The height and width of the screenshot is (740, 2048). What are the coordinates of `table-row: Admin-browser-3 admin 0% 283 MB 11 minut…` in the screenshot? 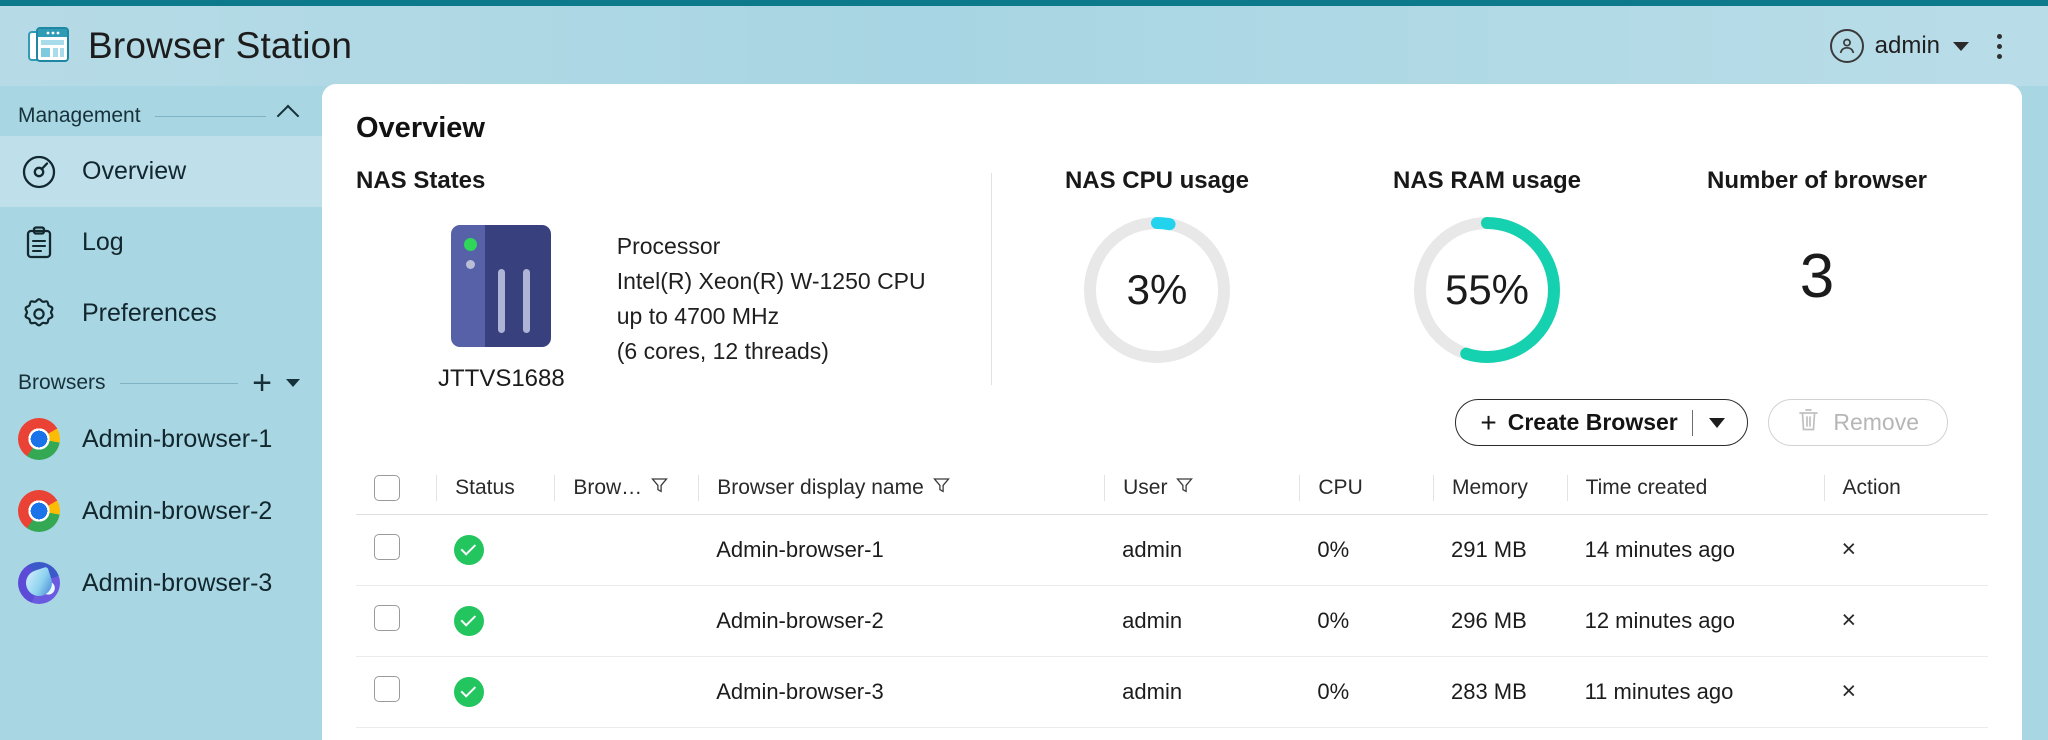 It's located at (1172, 692).